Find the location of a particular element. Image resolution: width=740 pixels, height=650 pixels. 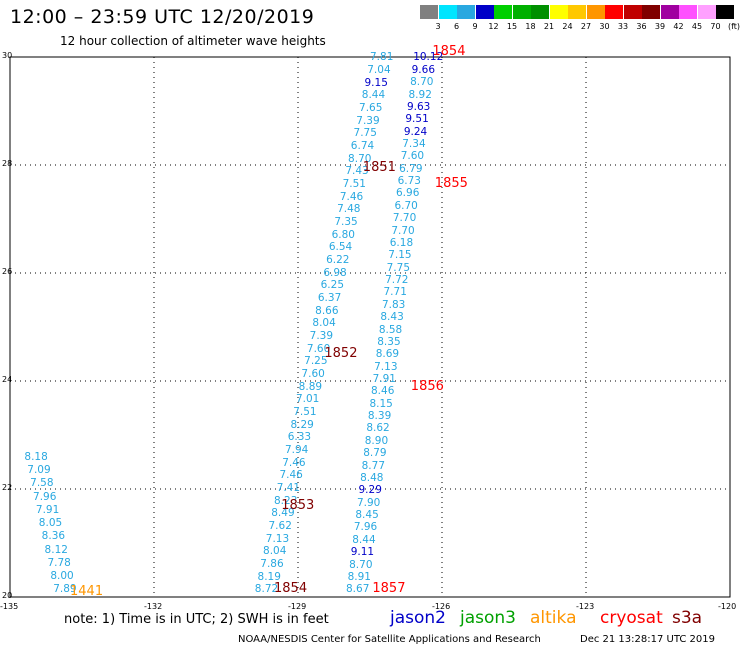

x-tick-label: -132 is located at coordinates (153, 606).